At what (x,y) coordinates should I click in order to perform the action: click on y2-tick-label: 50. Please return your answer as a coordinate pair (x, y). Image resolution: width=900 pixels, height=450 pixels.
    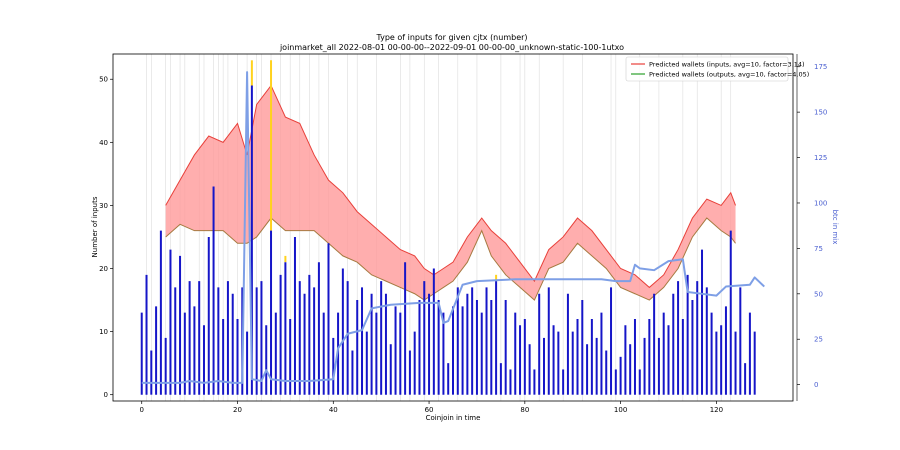
    Looking at the image, I should click on (818, 294).